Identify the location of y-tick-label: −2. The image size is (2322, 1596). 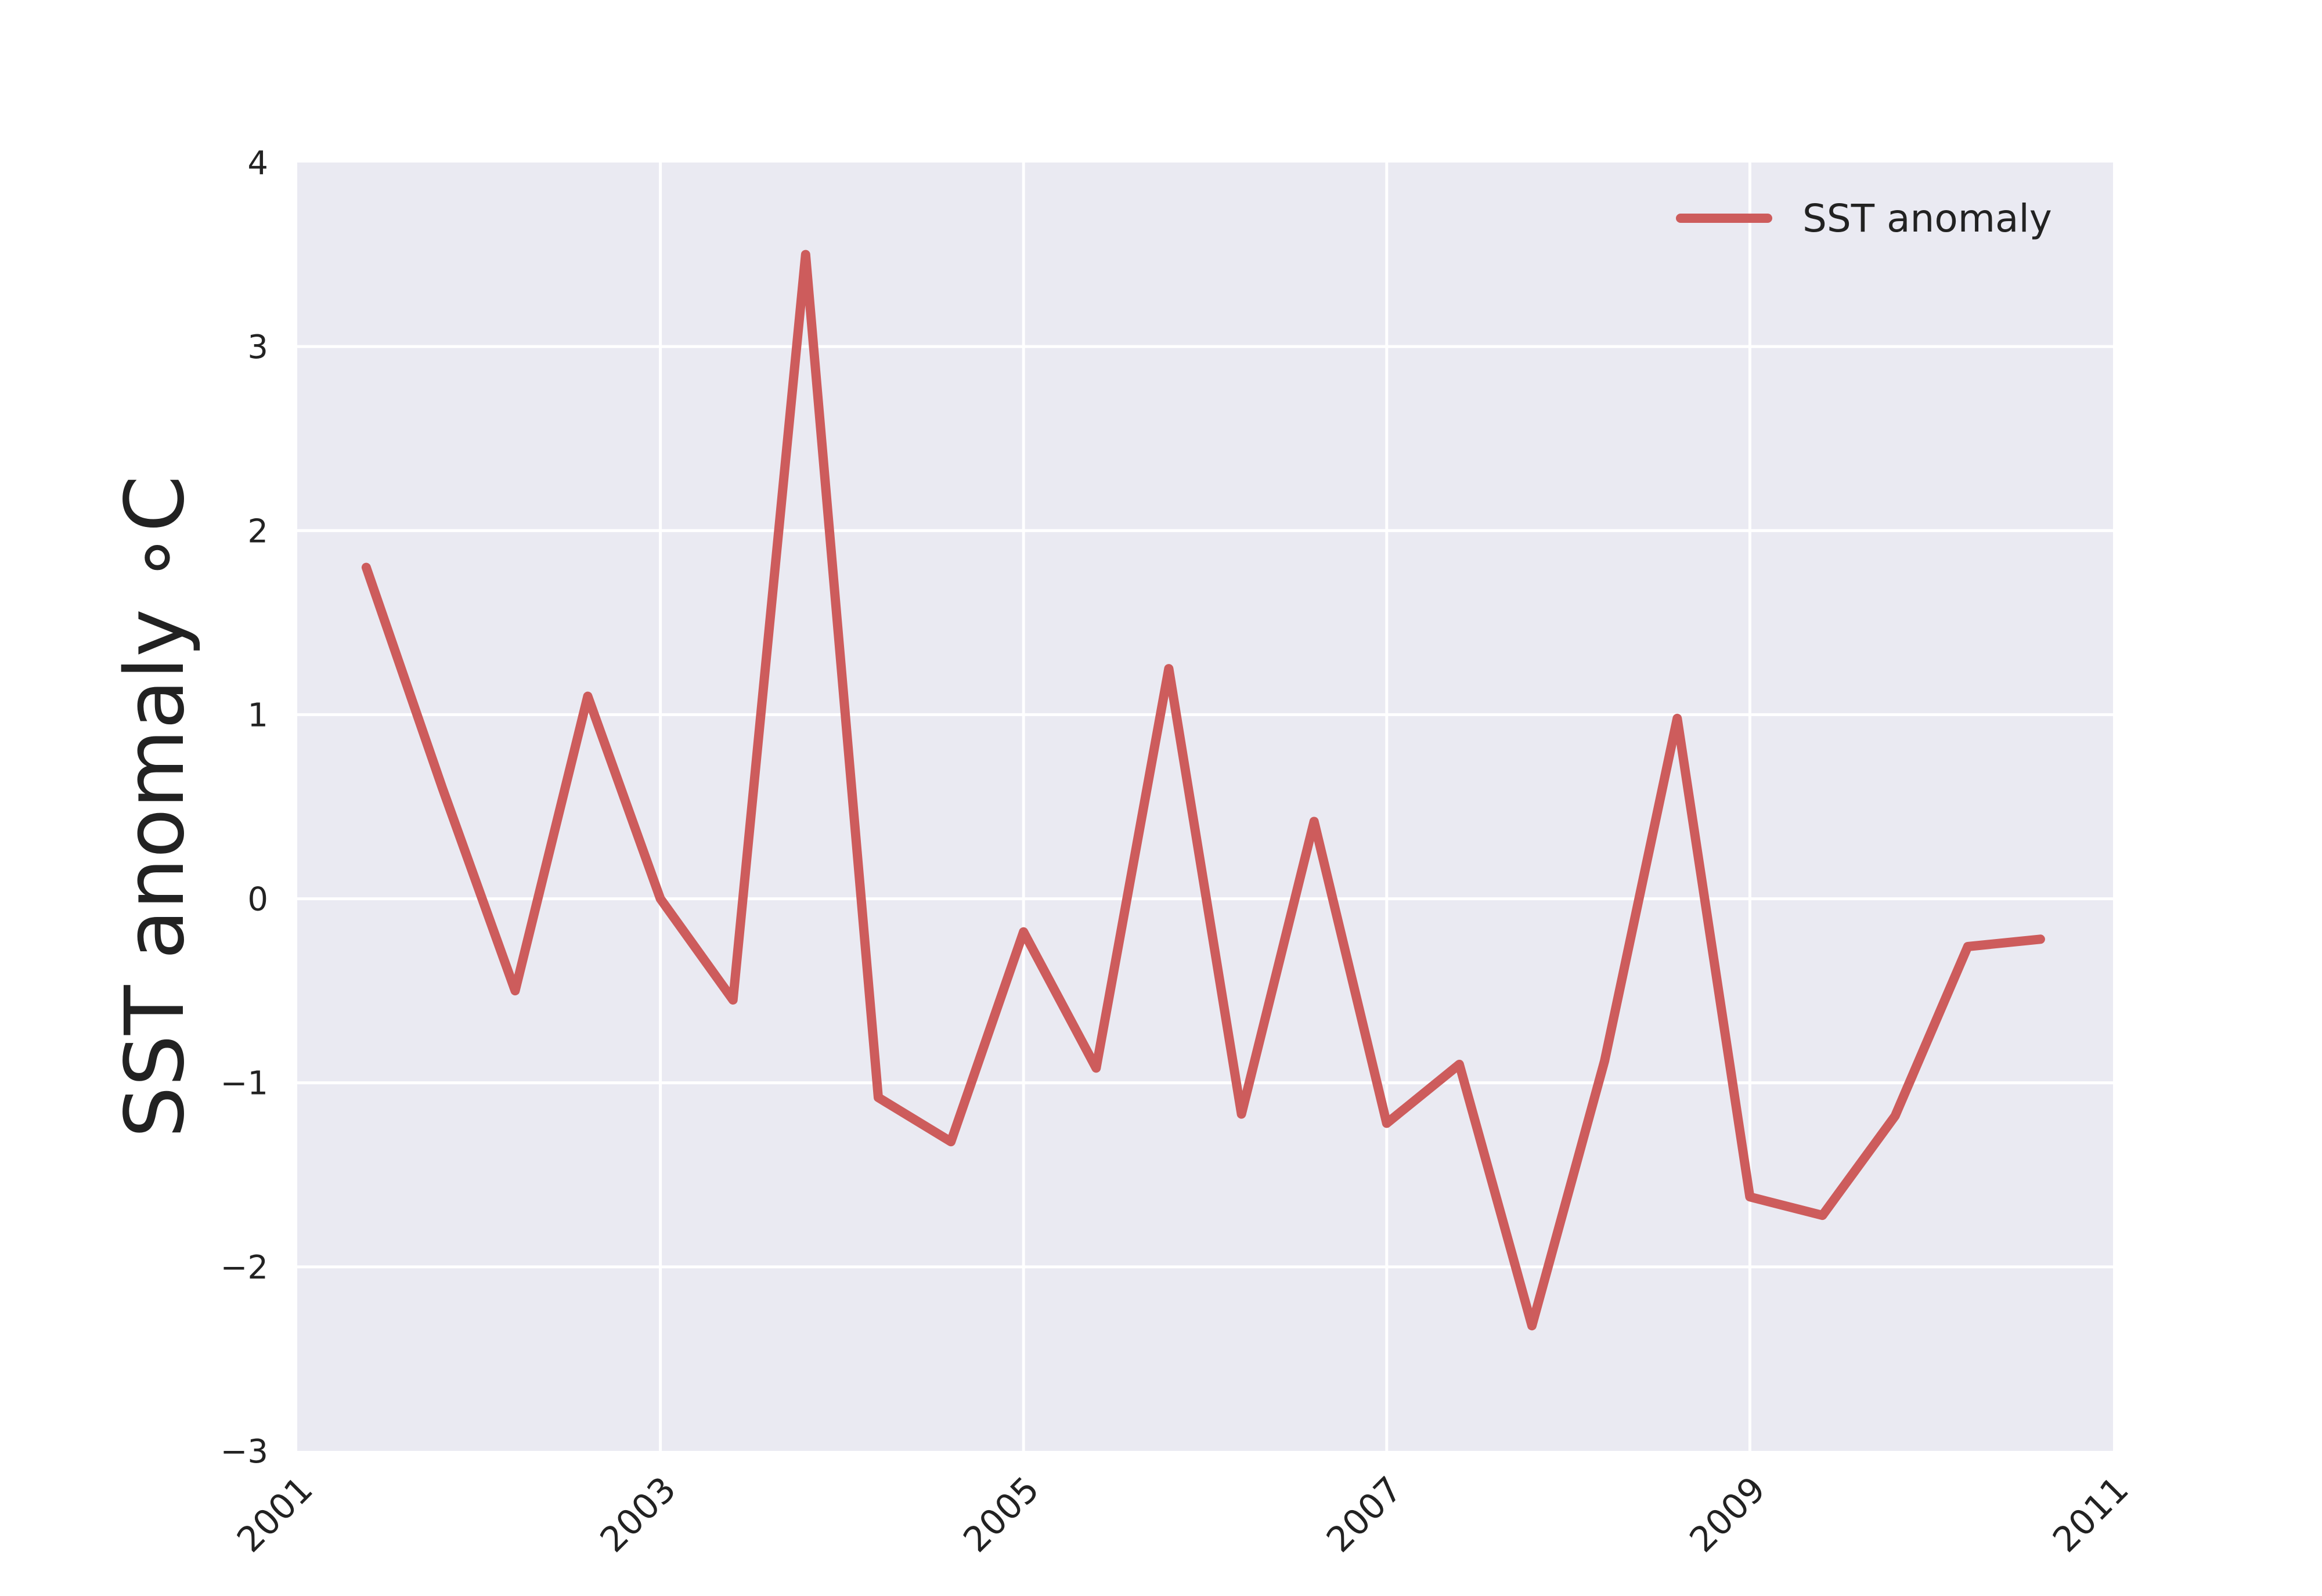
(244, 1268).